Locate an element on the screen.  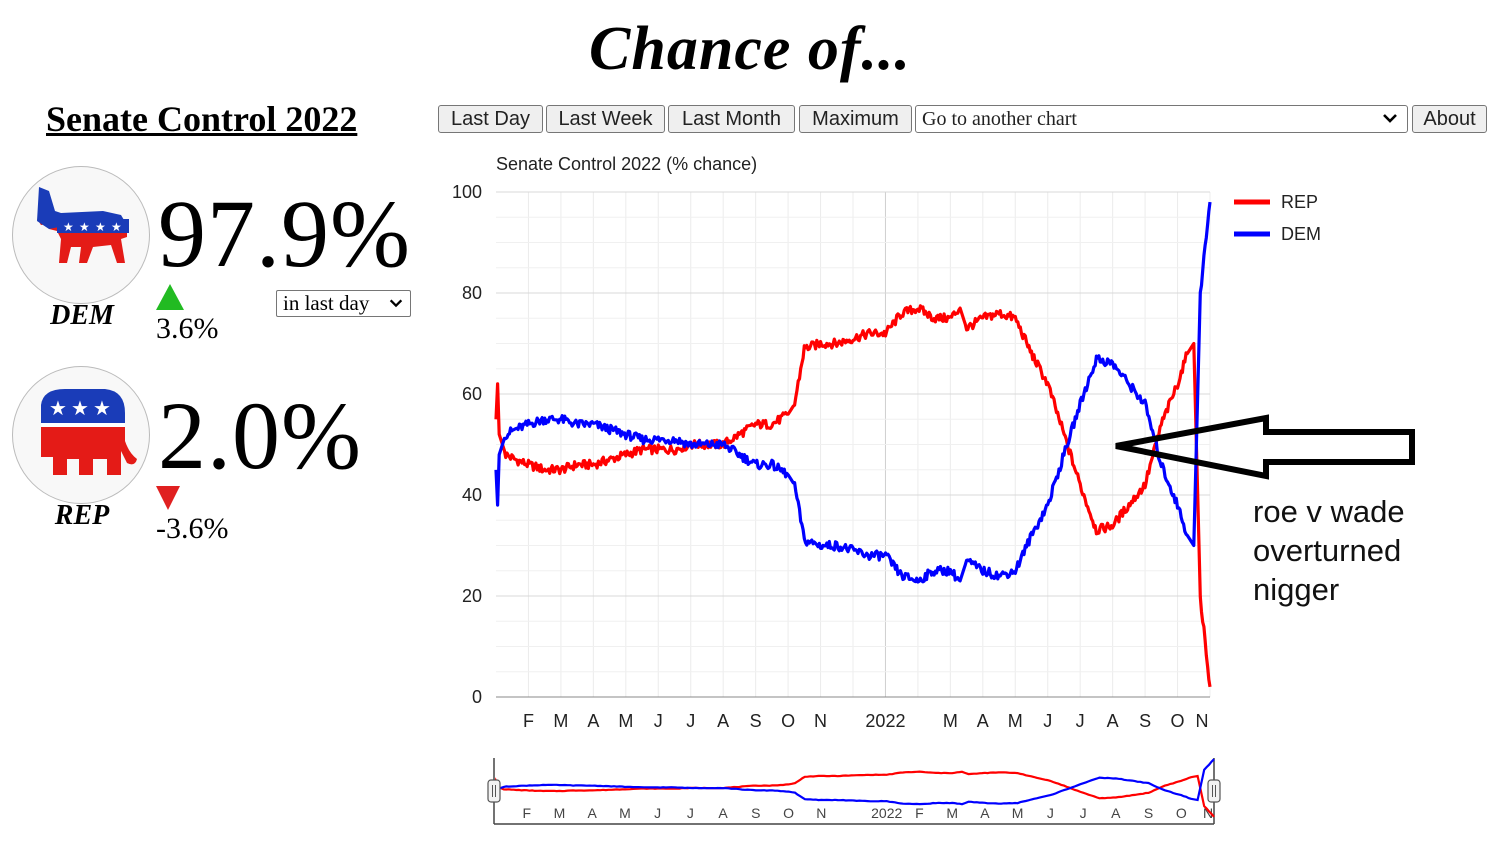
dem-change-value: 3.6% is located at coordinates (187, 328).